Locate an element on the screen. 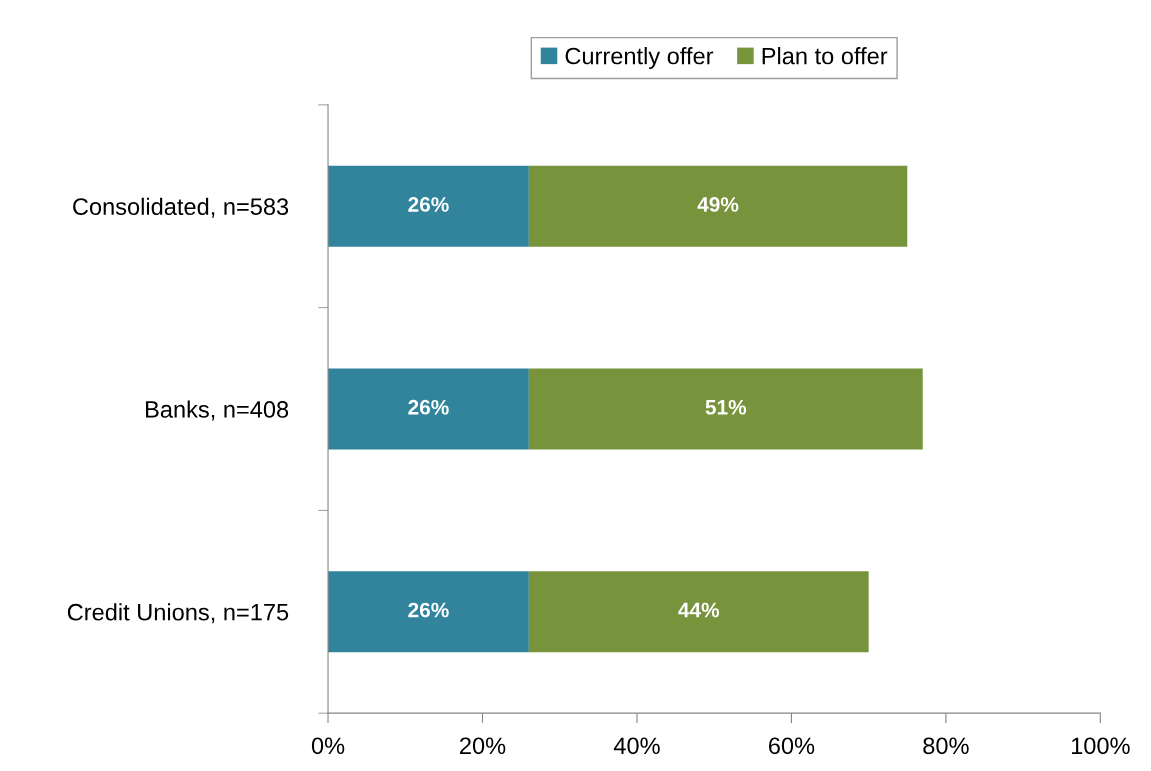 This screenshot has width=1151, height=771. x-tick-label: 60% is located at coordinates (792, 746).